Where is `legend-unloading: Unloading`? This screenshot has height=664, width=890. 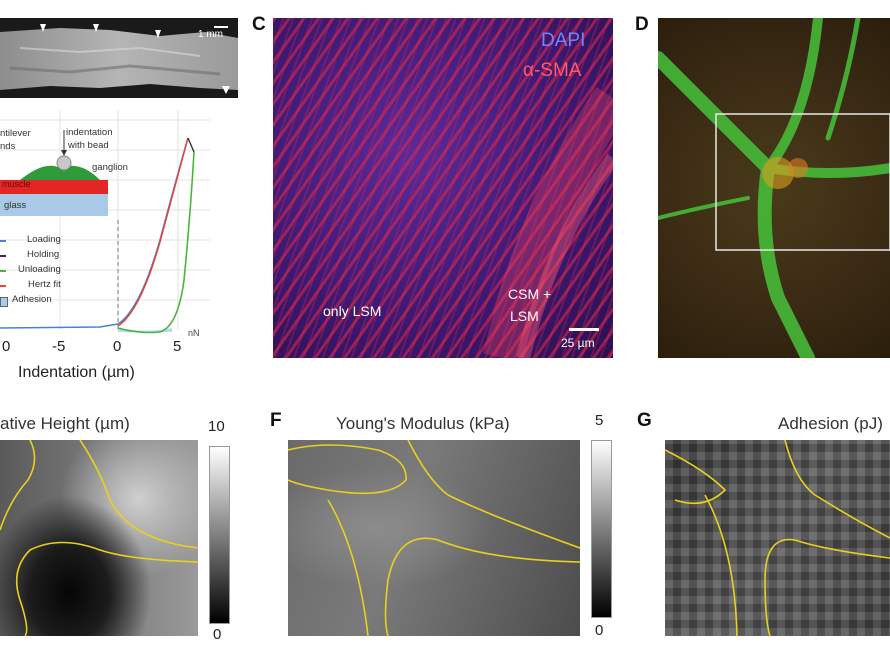 legend-unloading: Unloading is located at coordinates (35, 271).